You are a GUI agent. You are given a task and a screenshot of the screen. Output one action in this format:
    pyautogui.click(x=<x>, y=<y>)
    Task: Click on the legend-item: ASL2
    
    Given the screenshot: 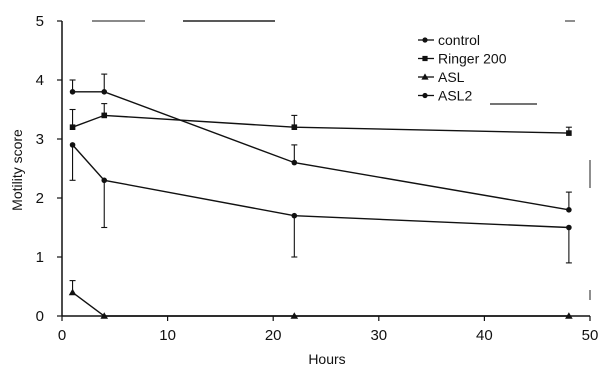 What is the action you would take?
    pyautogui.click(x=445, y=96)
    